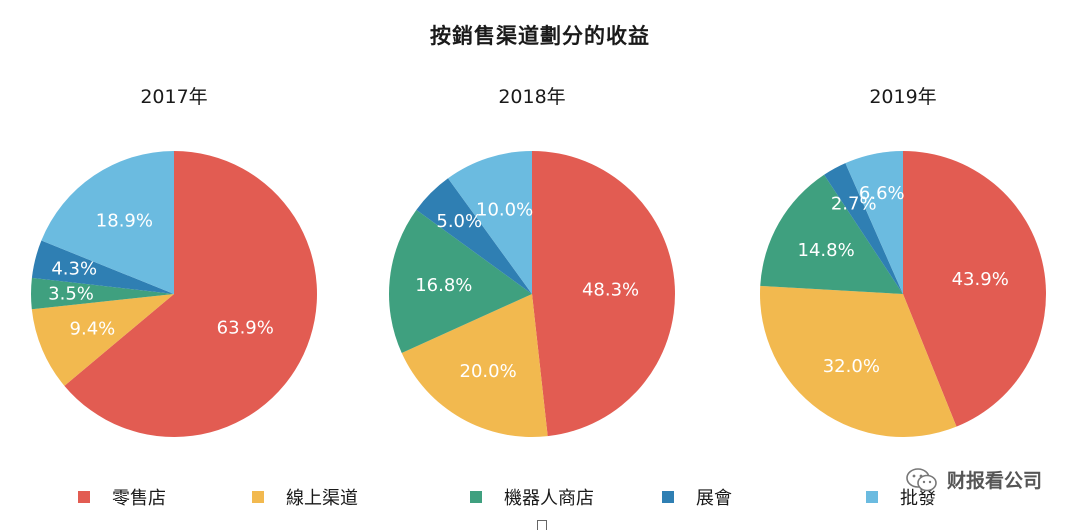  I want to click on slice-label: 4.3%, so click(74, 269).